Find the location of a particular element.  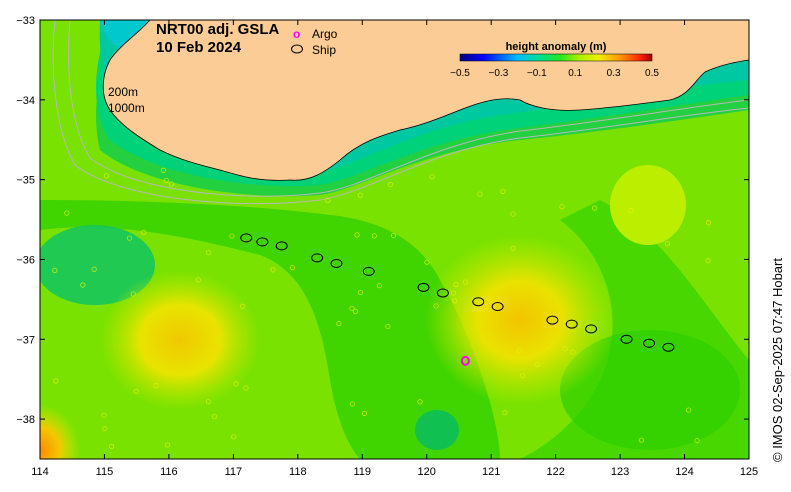

lat-tick-label: −38 is located at coordinates (25, 420).